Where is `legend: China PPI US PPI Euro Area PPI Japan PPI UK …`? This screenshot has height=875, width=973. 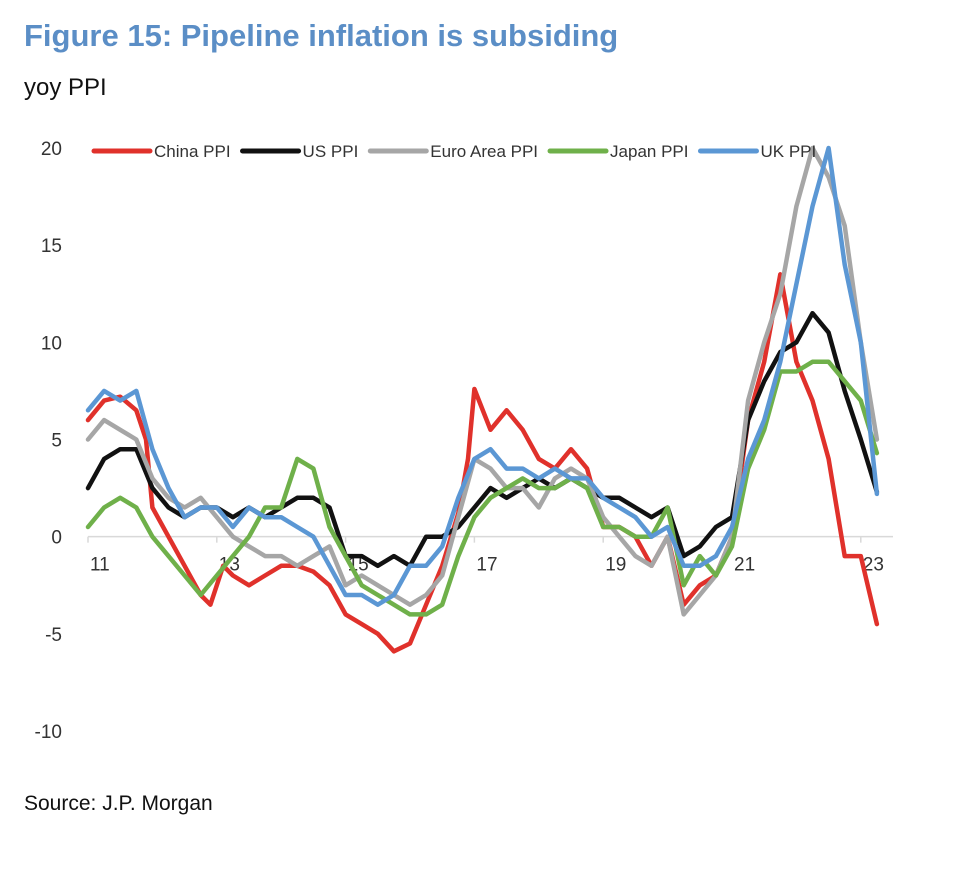 legend: China PPI US PPI Euro Area PPI Japan PPI UK … is located at coordinates (453, 151).